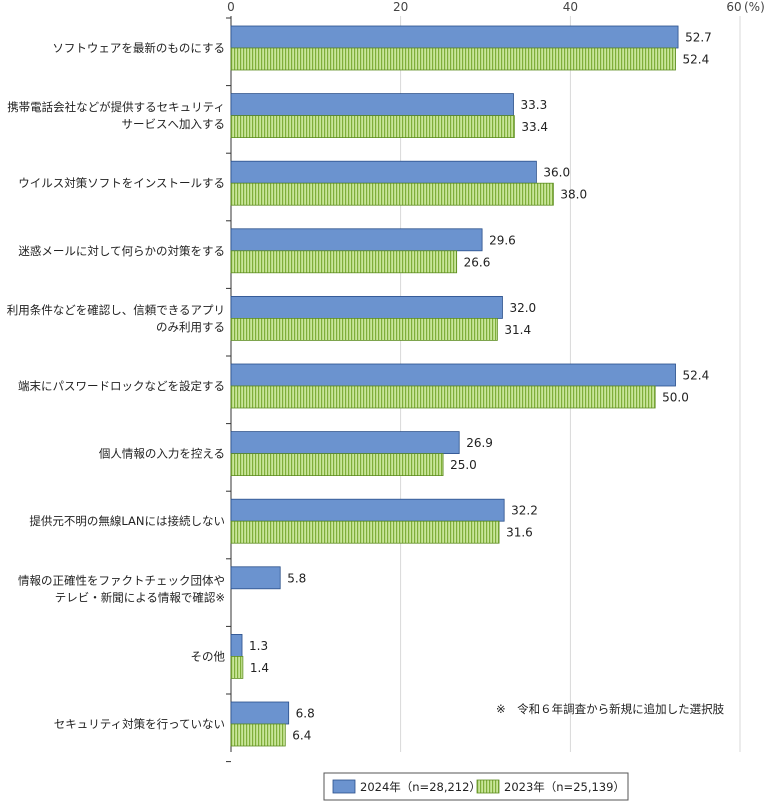 The height and width of the screenshot is (806, 768). I want to click on legend-swatch-2024, so click(344, 786).